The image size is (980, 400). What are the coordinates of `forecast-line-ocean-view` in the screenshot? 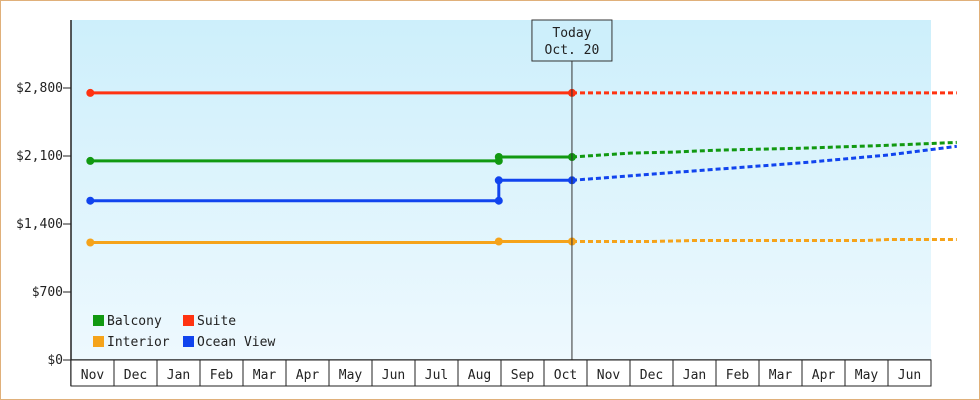 It's located at (764, 163).